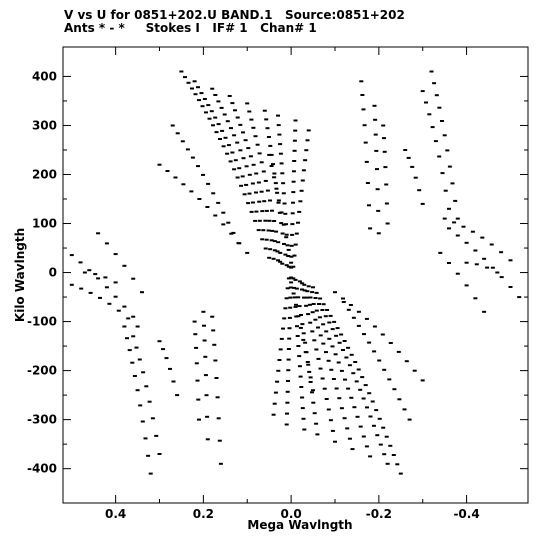  I want to click on x-tick-label: -0.4, so click(466, 514).